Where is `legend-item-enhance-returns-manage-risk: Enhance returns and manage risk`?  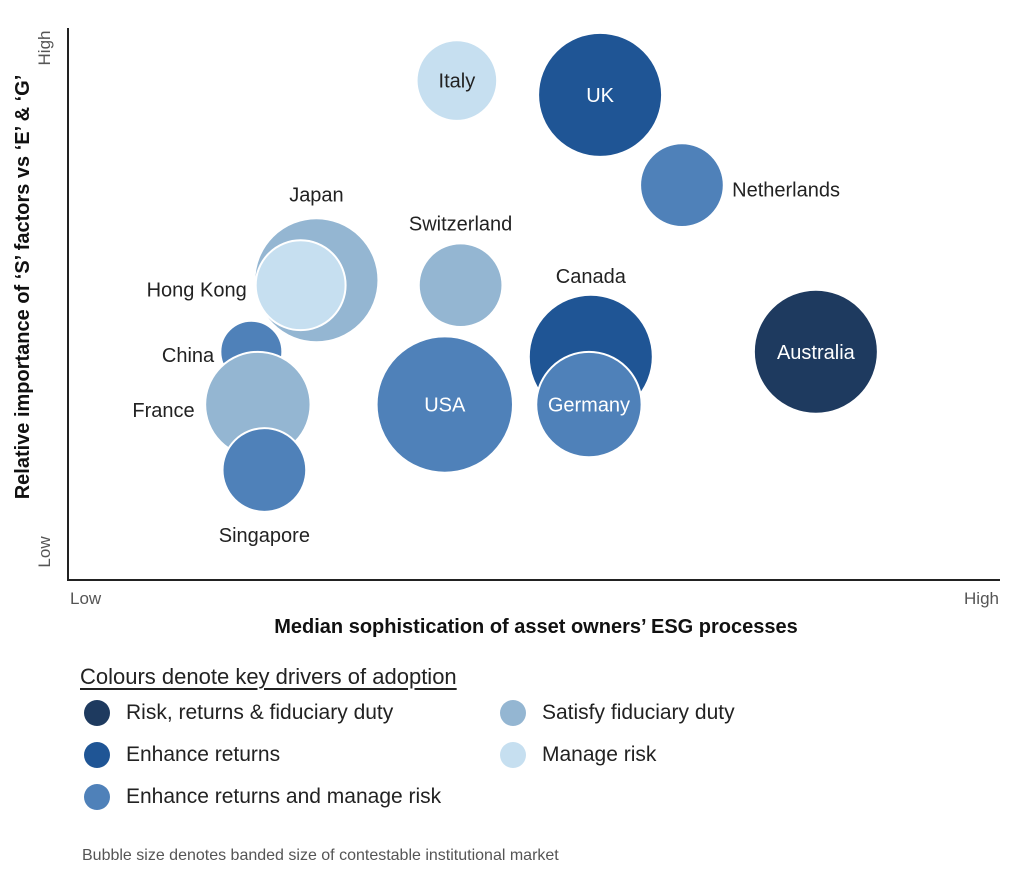
legend-item-enhance-returns-manage-risk: Enhance returns and manage risk is located at coordinates (262, 797).